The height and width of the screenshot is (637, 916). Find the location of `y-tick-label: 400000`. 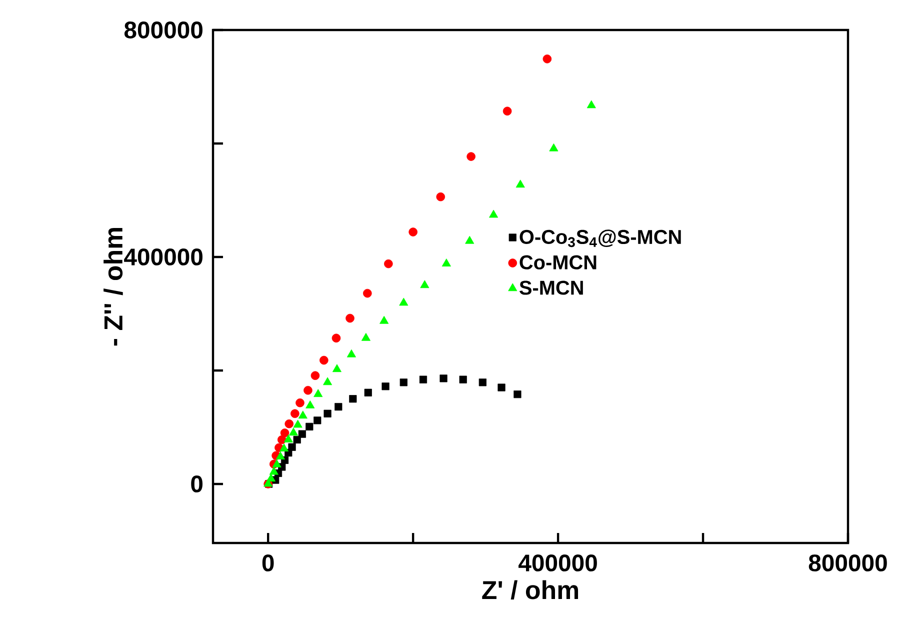

y-tick-label: 400000 is located at coordinates (163, 257).